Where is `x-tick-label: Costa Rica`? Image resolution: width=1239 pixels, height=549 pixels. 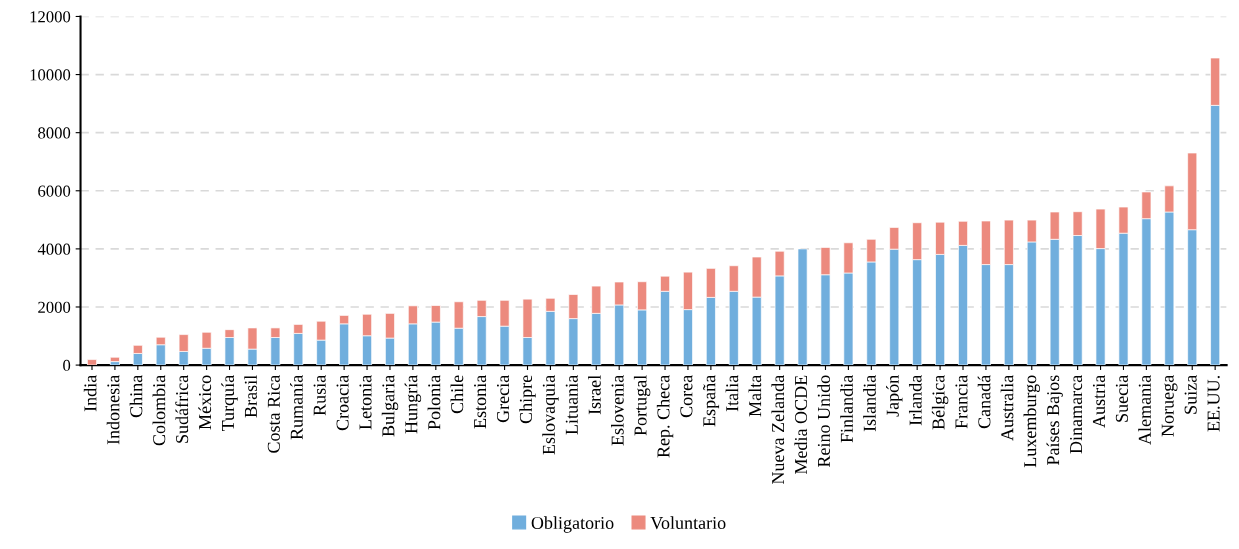
x-tick-label: Costa Rica is located at coordinates (273, 414).